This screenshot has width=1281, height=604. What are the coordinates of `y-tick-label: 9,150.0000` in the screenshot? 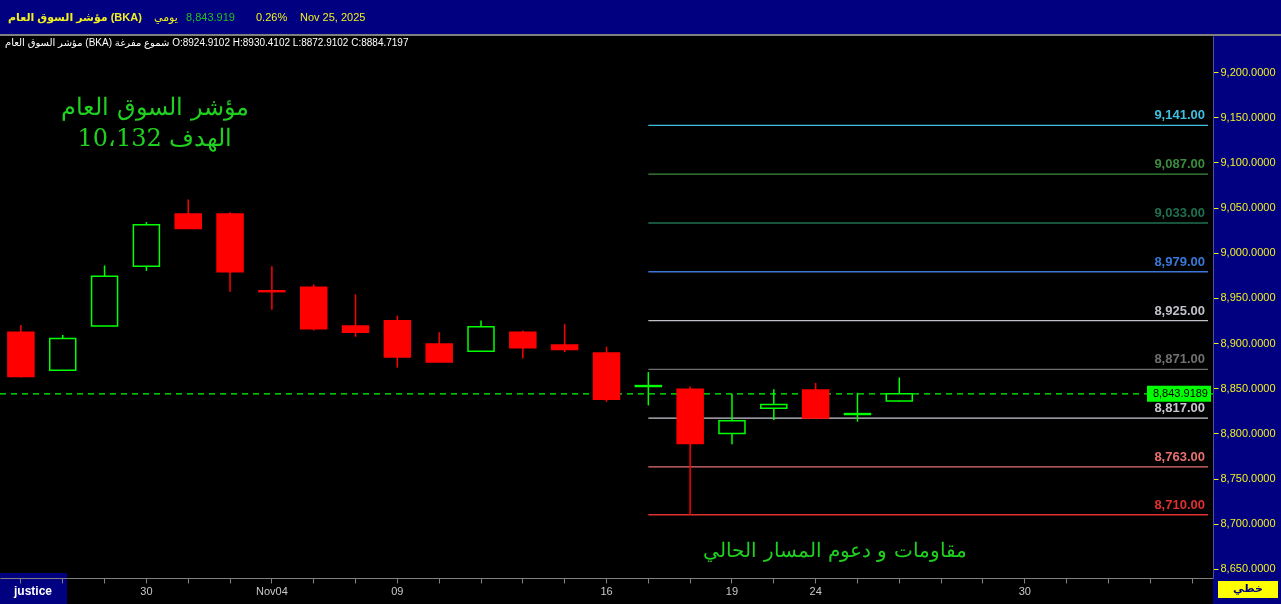 It's located at (1248, 116).